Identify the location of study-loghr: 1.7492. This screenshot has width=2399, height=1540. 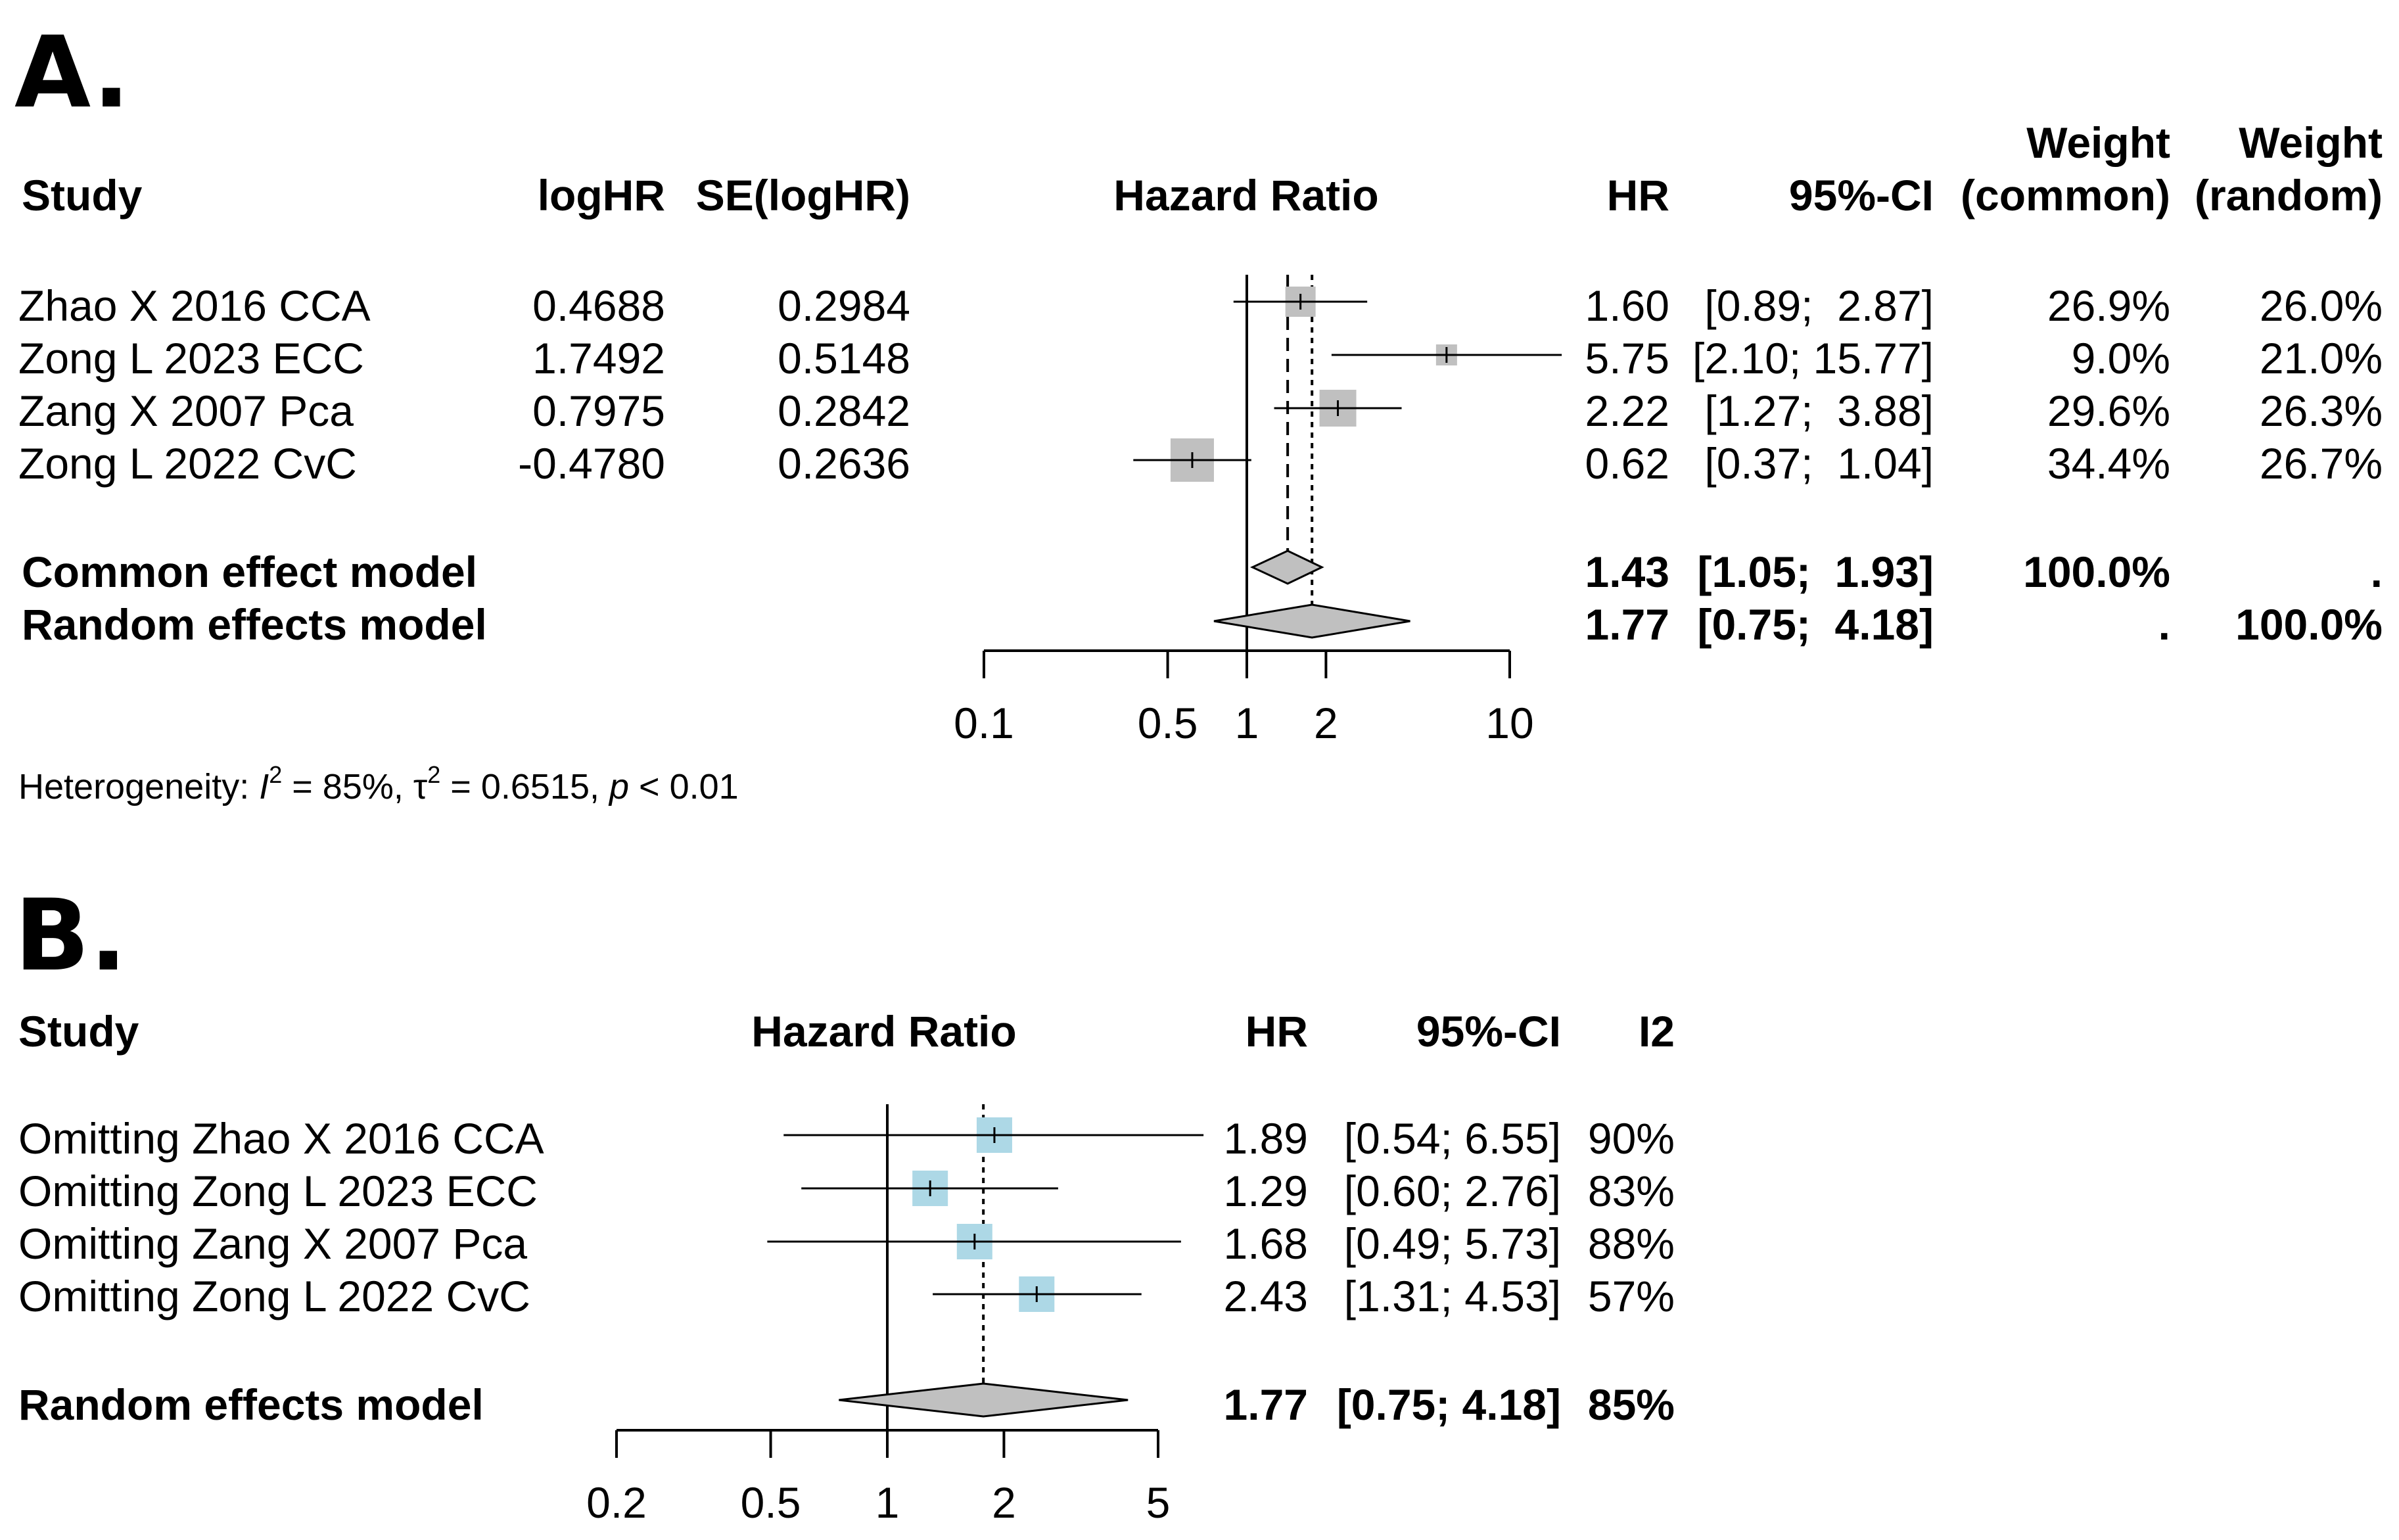
(599, 358).